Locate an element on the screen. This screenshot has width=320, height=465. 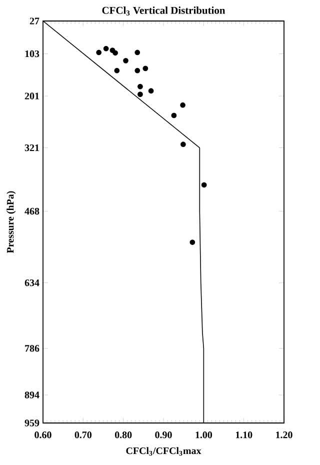
y-tick-label: 894 is located at coordinates (32, 395).